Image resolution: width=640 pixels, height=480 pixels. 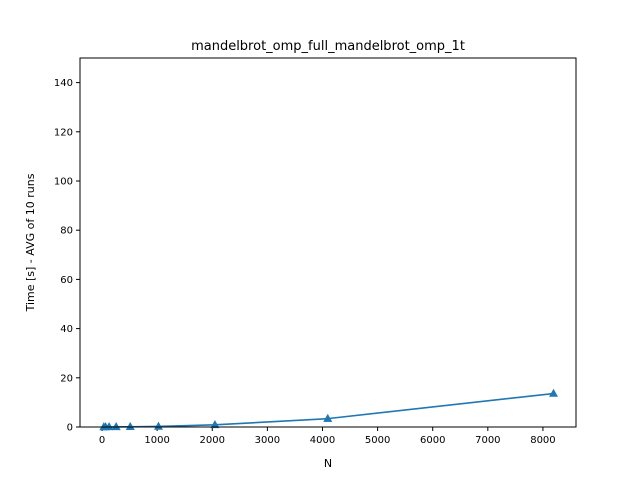 I want to click on x-tick-label: 7000, so click(x=487, y=440).